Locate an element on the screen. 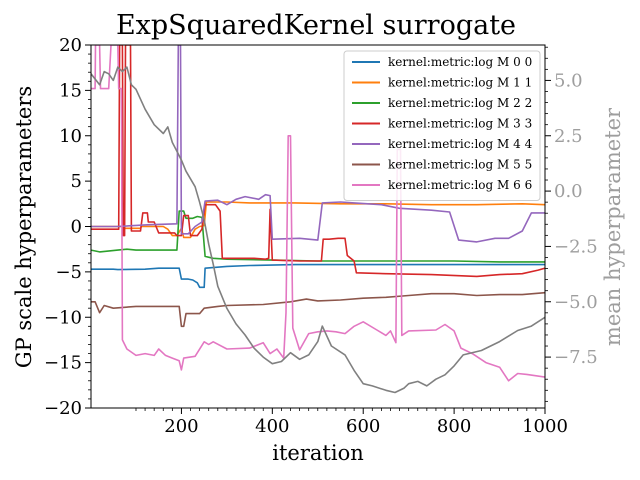  x-tick-label: 800 is located at coordinates (454, 426).